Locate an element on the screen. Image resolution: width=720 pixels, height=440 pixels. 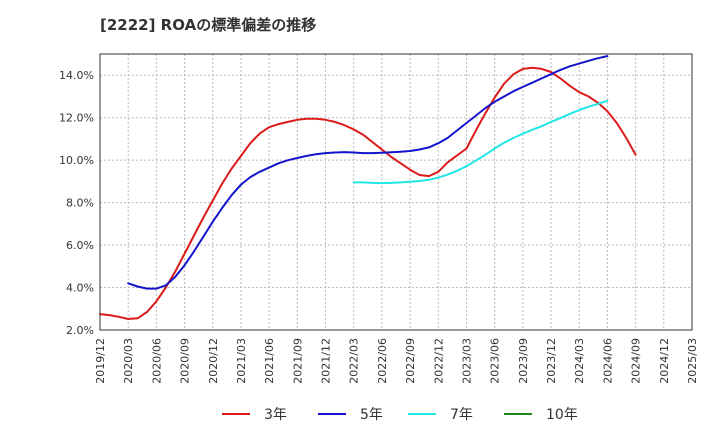
legend-label: 10年 is located at coordinates (562, 415).